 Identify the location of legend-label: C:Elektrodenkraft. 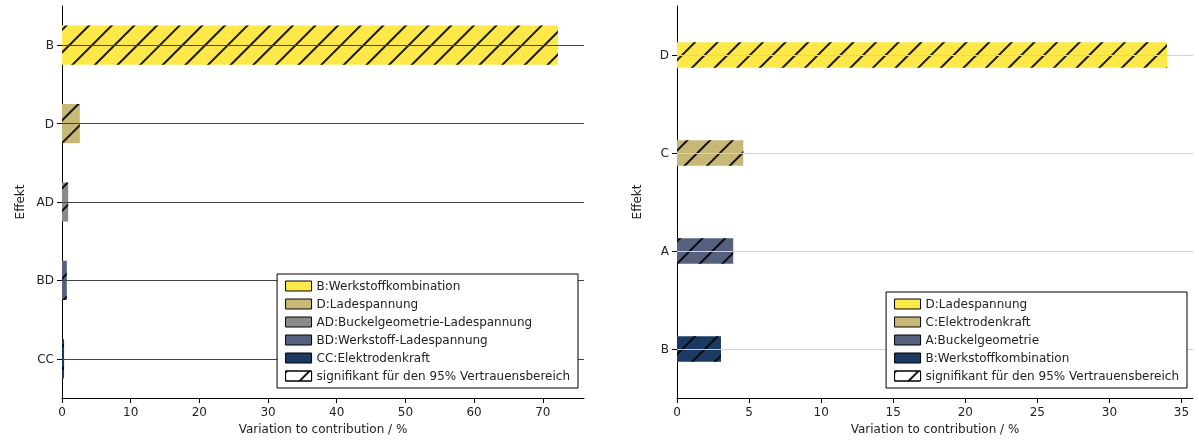
(978, 322).